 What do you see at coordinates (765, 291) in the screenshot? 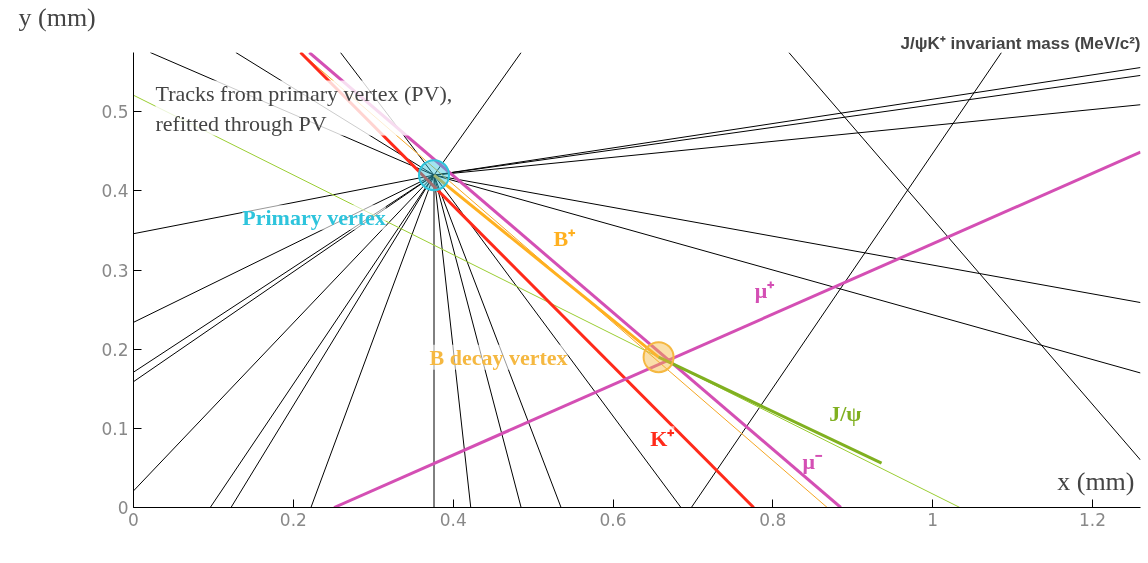
I see `series-label: μ⁺` at bounding box center [765, 291].